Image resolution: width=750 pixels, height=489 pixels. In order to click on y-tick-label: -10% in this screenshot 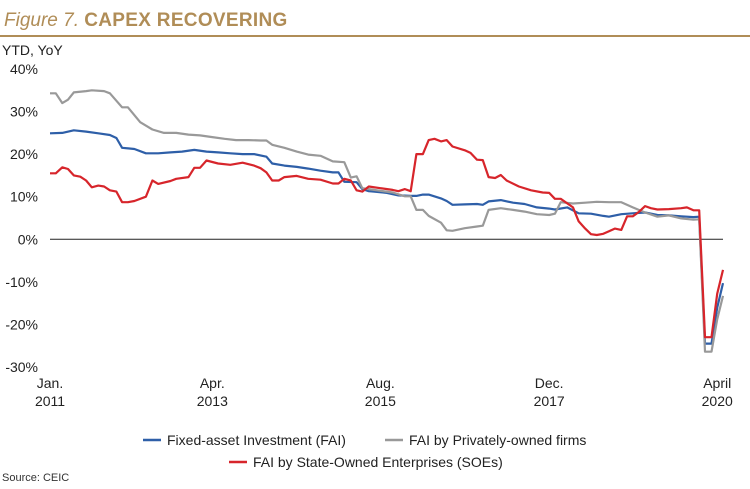, I will do `click(21, 282)`.